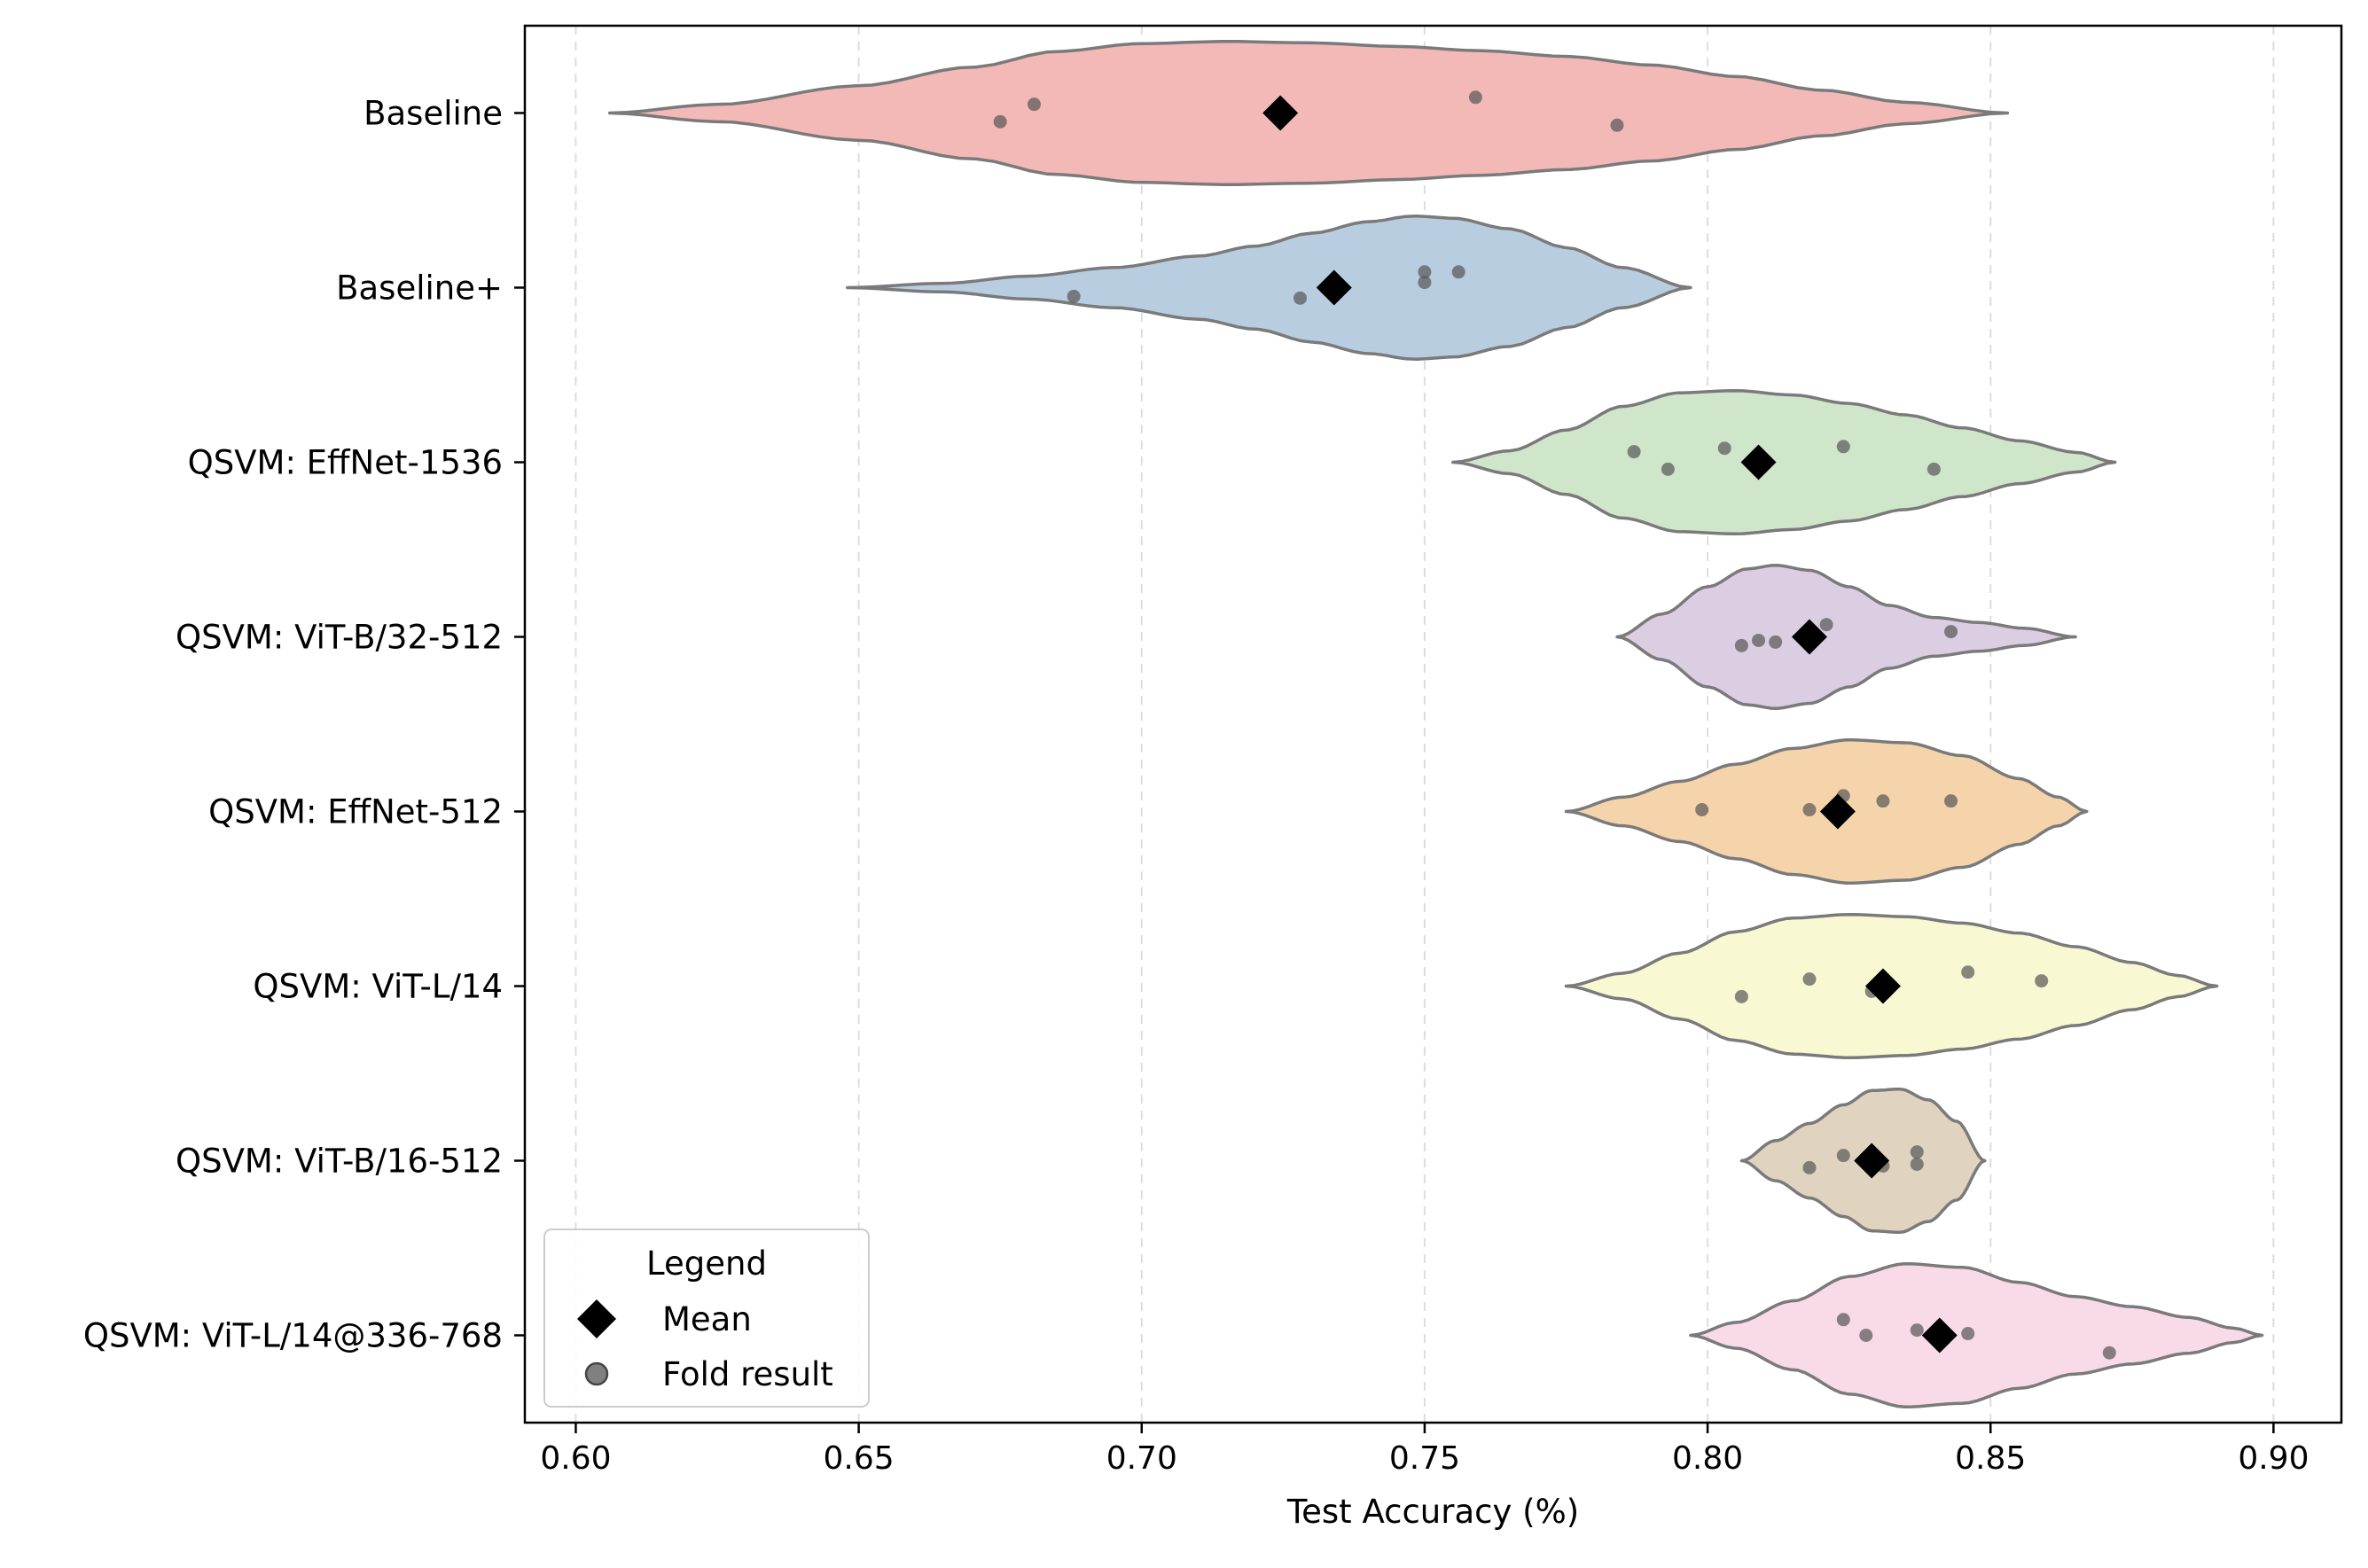  What do you see at coordinates (705, 1346) in the screenshot?
I see `legend-entries: Mean Fold result` at bounding box center [705, 1346].